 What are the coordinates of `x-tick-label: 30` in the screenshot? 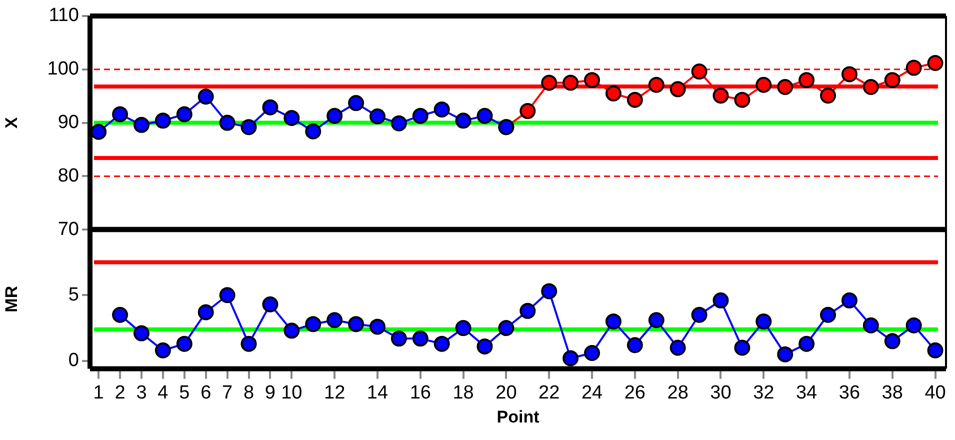 It's located at (721, 393).